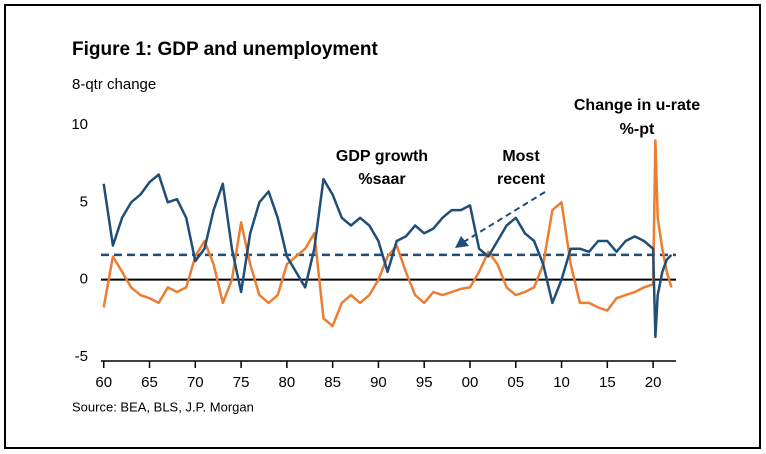 The height and width of the screenshot is (454, 766). Describe the element at coordinates (103, 382) in the screenshot. I see `x-tick-label: 60` at that location.